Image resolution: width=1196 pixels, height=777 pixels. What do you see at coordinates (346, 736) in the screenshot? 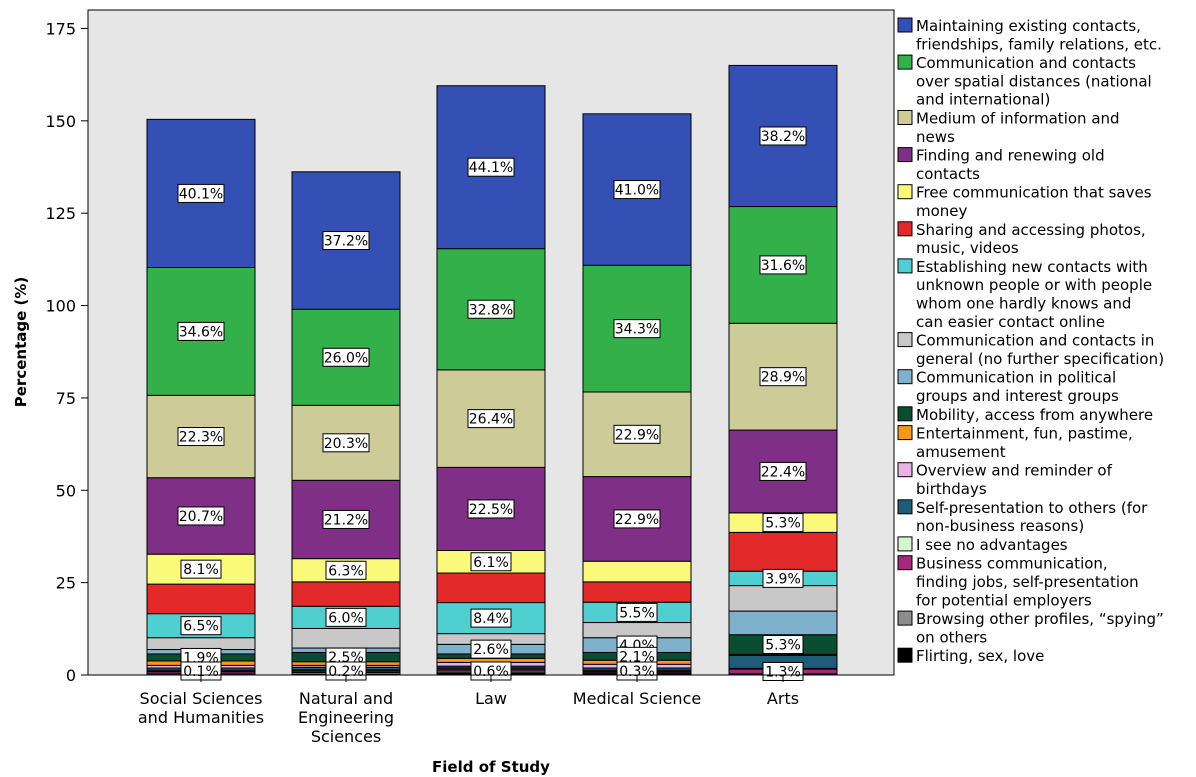
I see `x-tick-label: Sciences` at bounding box center [346, 736].